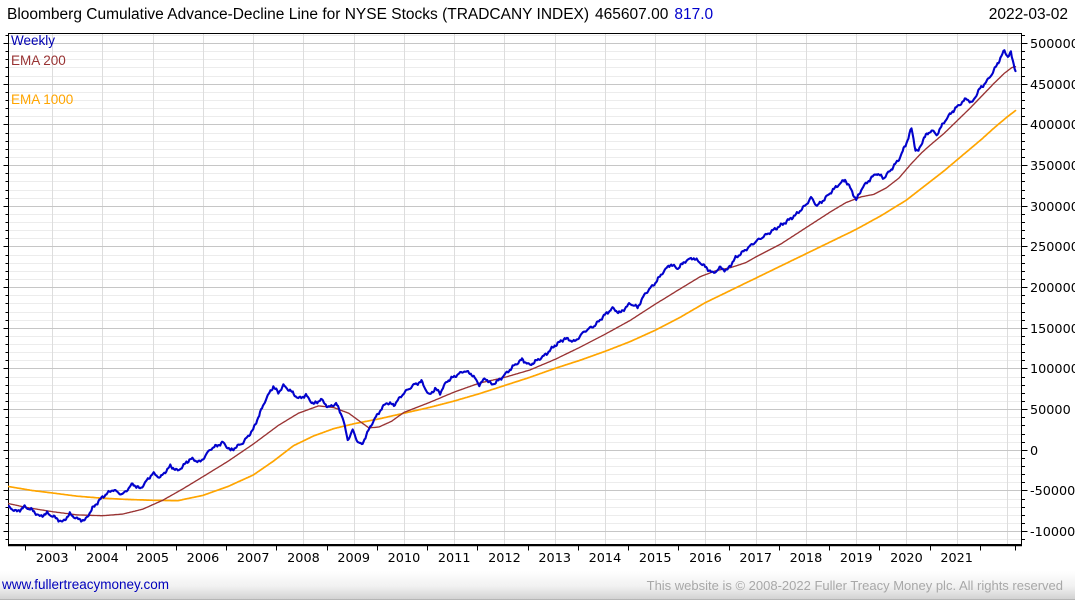  What do you see at coordinates (33, 40) in the screenshot?
I see `legend-item-weekly: Weekly` at bounding box center [33, 40].